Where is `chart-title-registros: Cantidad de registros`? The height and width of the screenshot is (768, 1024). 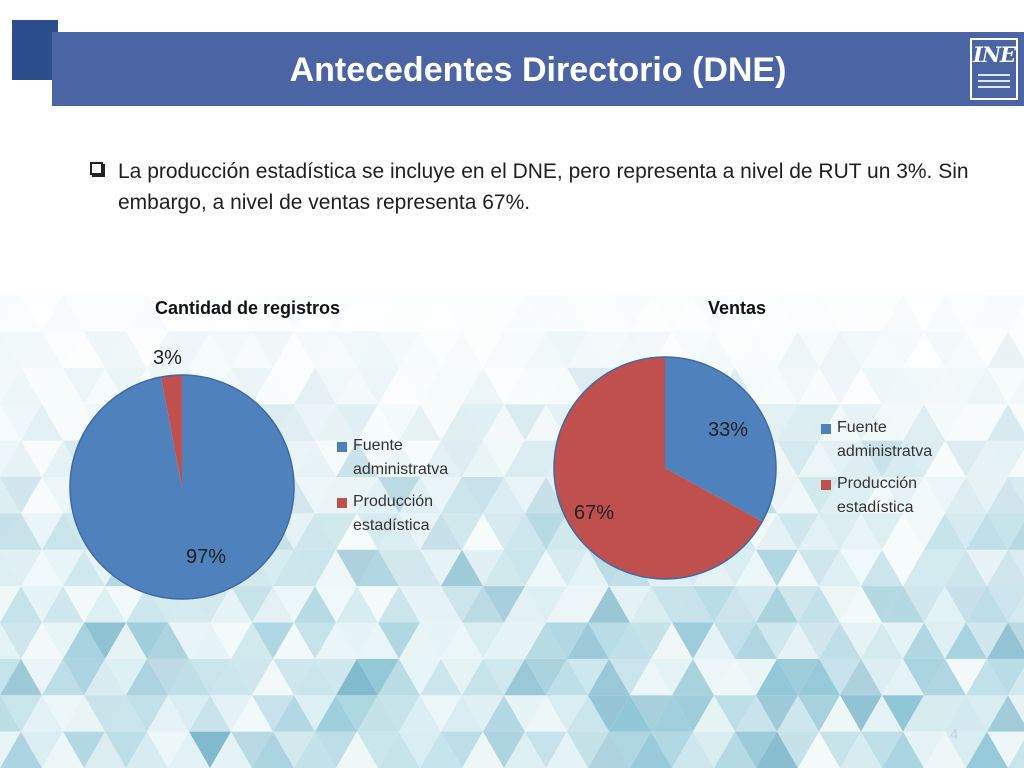
chart-title-registros: Cantidad de registros is located at coordinates (248, 308).